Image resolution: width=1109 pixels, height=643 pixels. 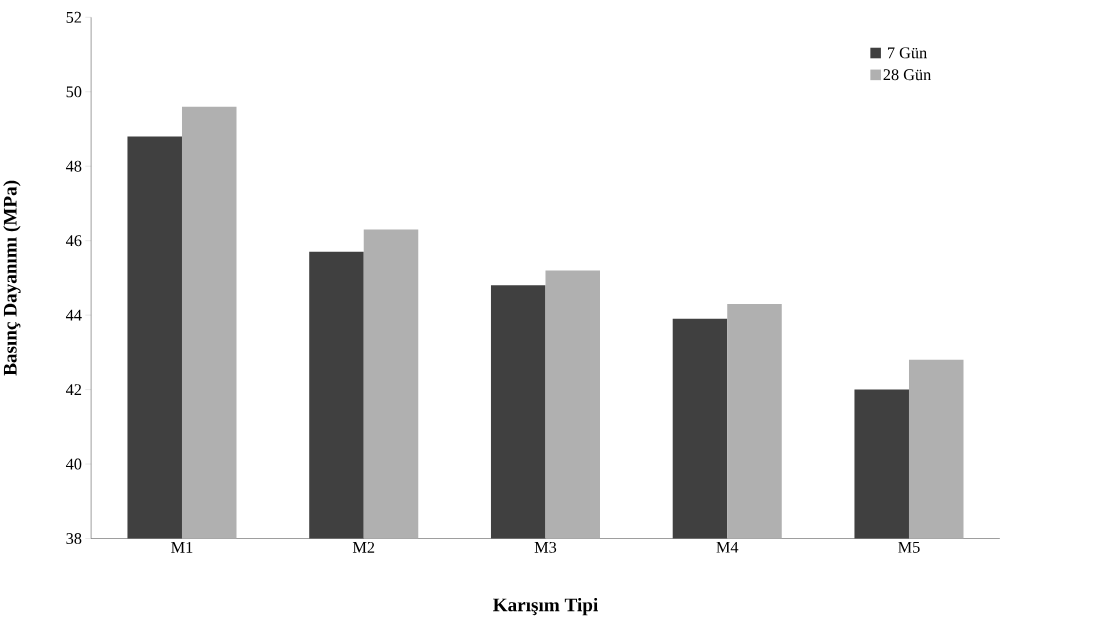 I want to click on x-tick-label: M2, so click(x=363, y=547).